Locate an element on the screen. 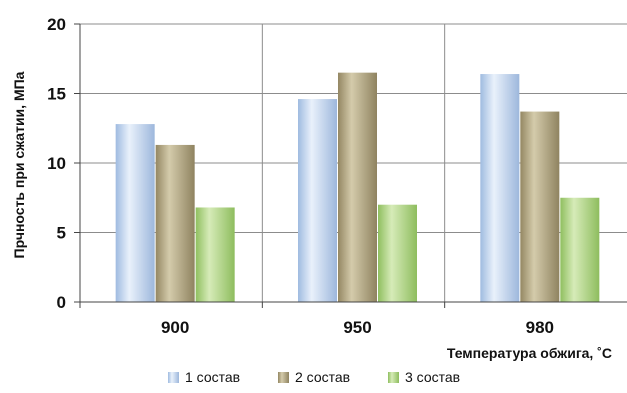 The height and width of the screenshot is (393, 627). x-axis-title: Температура обжига, ˚С is located at coordinates (529, 353).